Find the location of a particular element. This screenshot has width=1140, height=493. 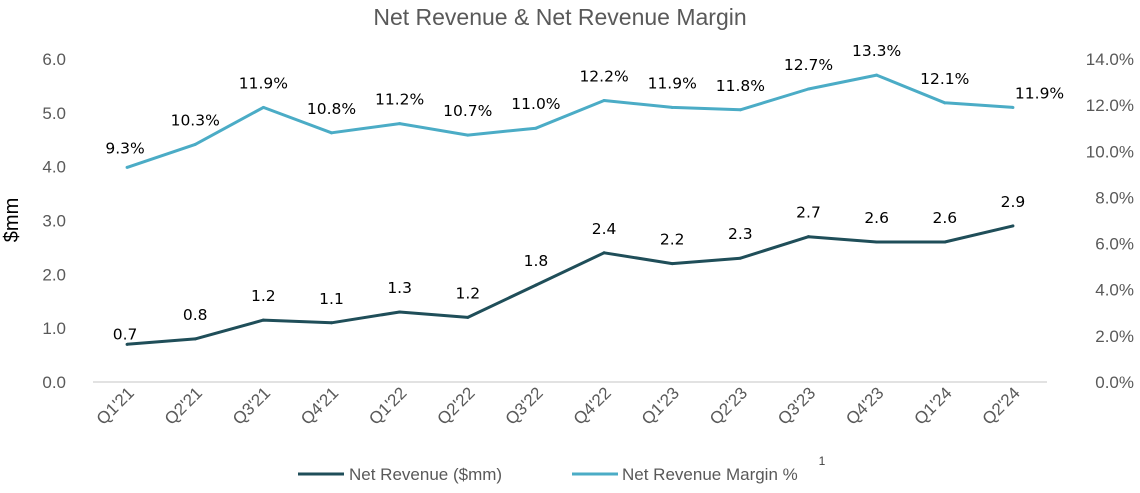

legend-label-1: Net Revenue ($mm) is located at coordinates (425, 474).